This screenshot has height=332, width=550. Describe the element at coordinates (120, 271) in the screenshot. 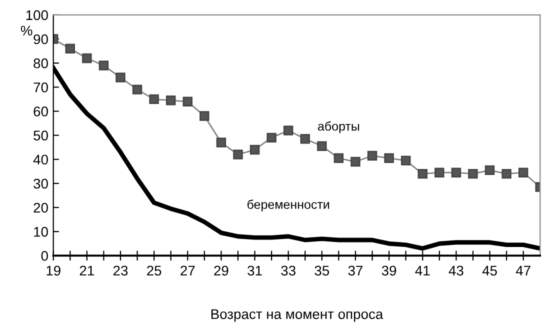

I see `x-tick-label: 23` at that location.